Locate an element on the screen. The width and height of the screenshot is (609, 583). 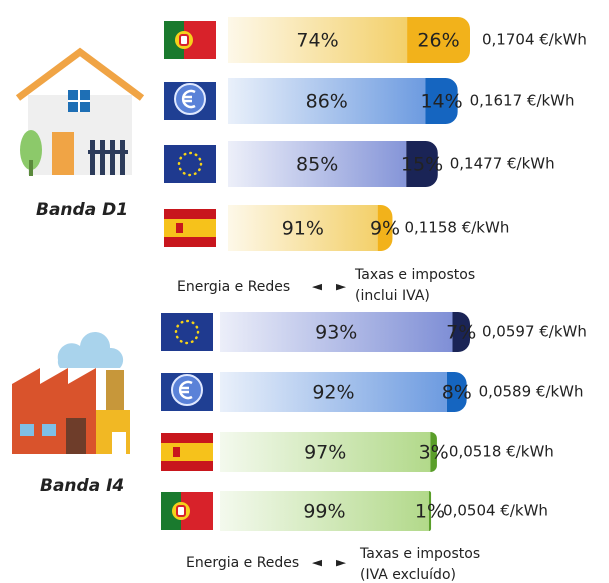
value-label: 9% is located at coordinates (385, 229).